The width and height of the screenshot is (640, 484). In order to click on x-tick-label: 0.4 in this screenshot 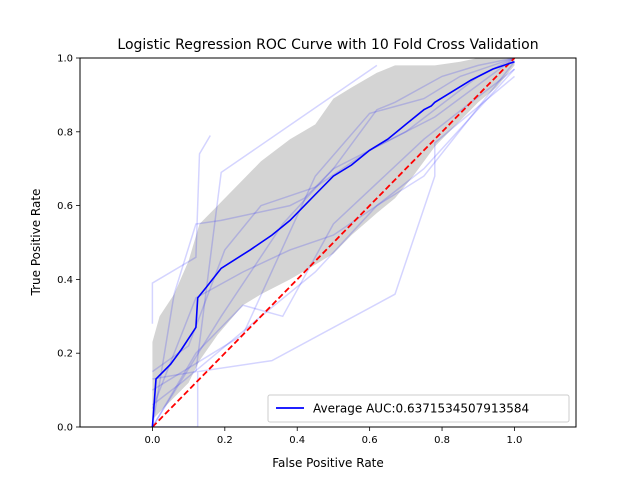, I will do `click(297, 440)`.